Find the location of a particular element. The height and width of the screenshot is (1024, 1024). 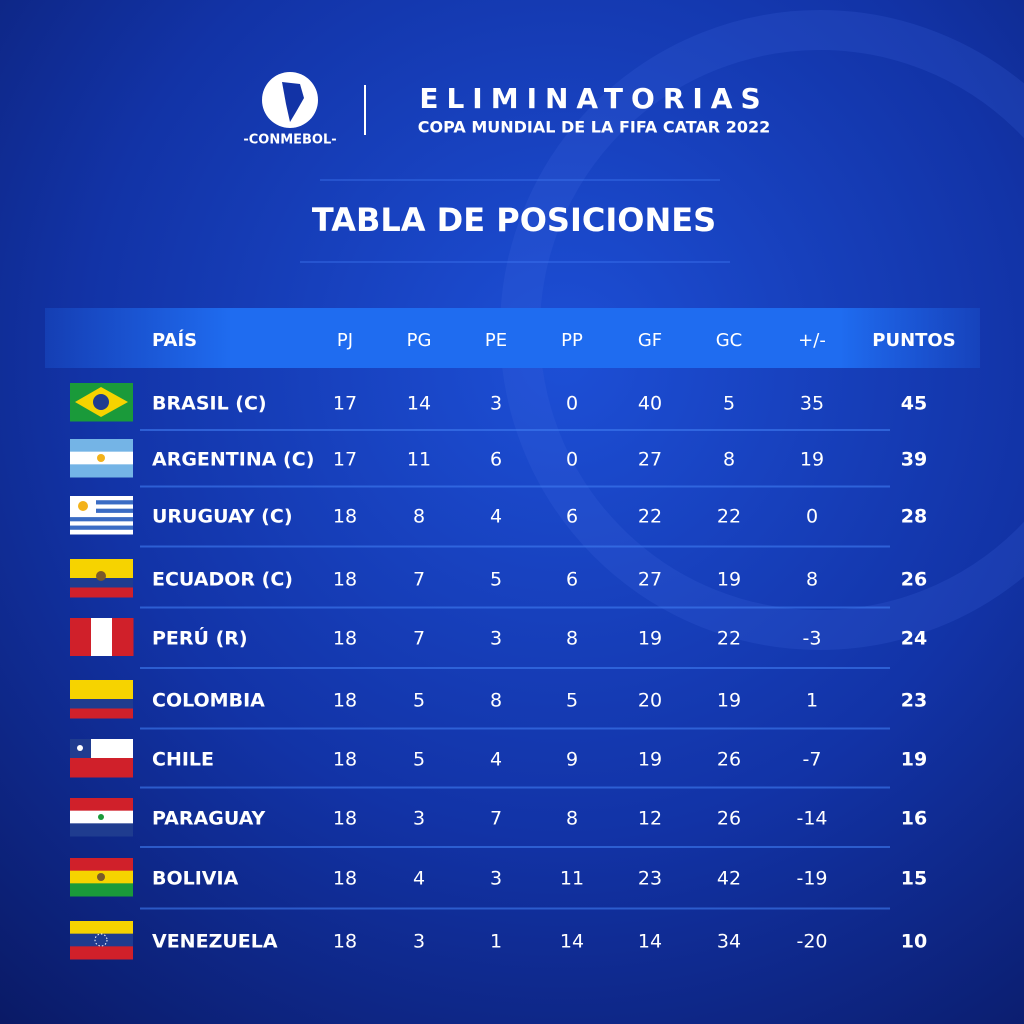

cell: -20 is located at coordinates (811, 942).